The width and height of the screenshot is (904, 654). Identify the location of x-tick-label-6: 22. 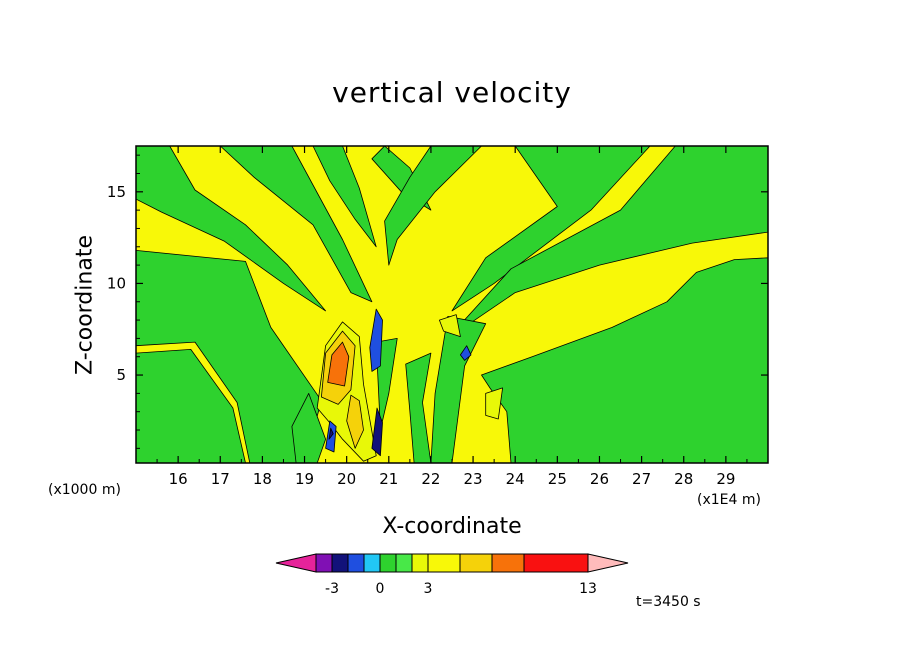
(430, 479).